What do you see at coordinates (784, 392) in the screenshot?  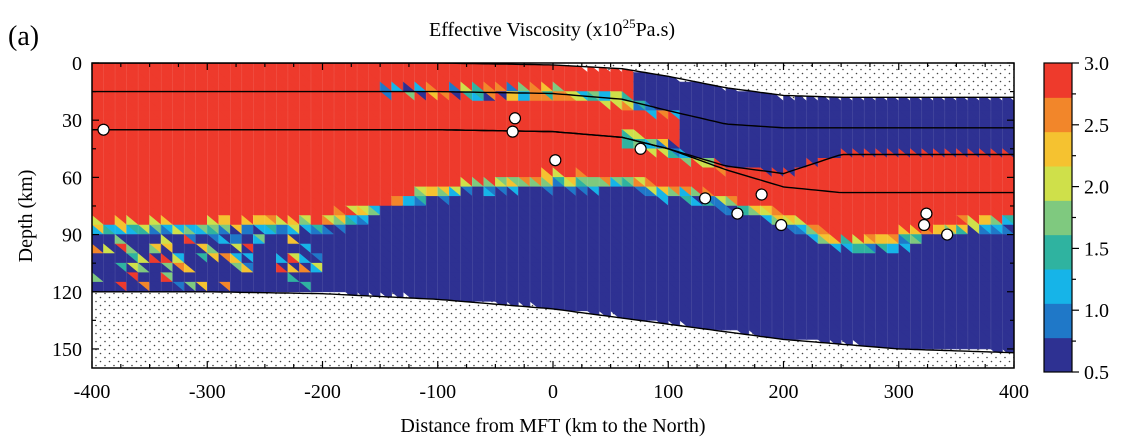 I see `x-tick-label: 200` at bounding box center [784, 392].